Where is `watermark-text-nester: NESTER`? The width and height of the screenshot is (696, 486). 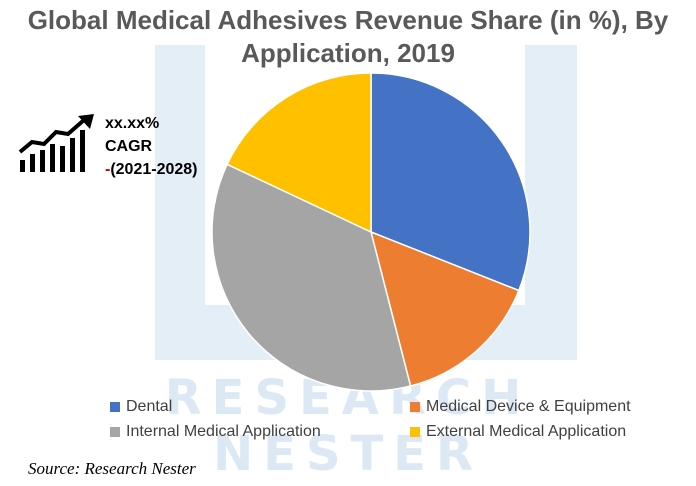 watermark-text-nester: NESTER is located at coordinates (348, 454).